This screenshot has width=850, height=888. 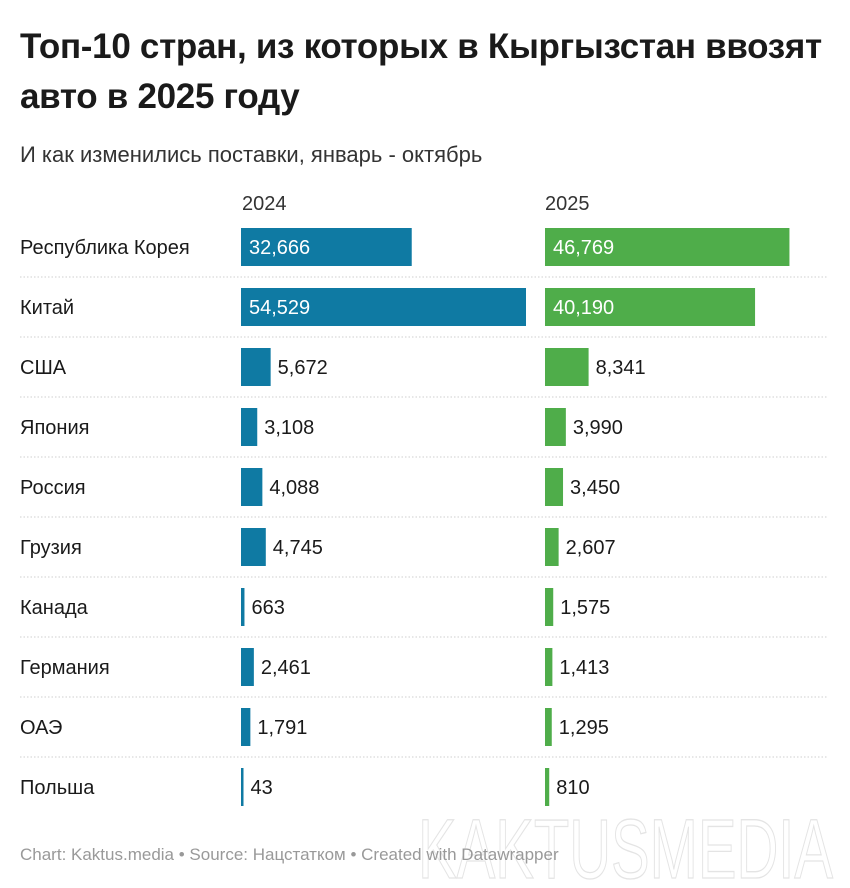 I want to click on value-label-2025: 1,295, so click(x=584, y=728).